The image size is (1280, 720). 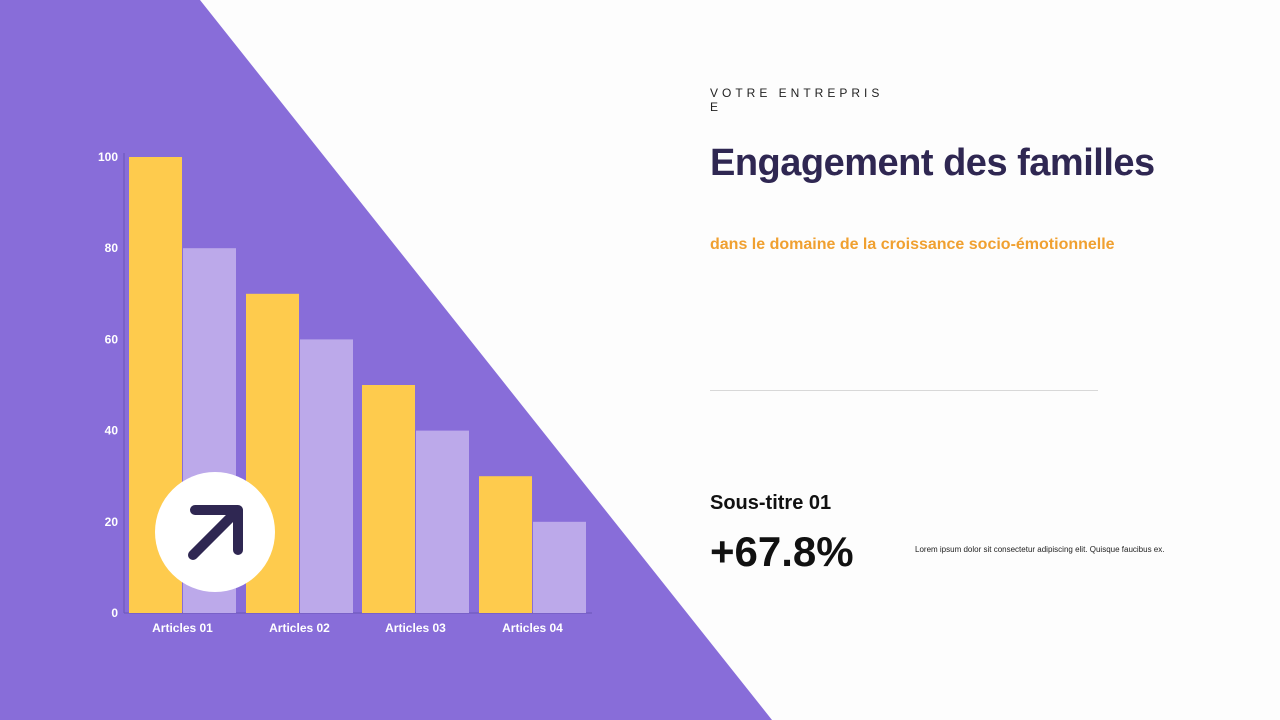 I want to click on y-tick-label: 100, so click(x=108, y=157).